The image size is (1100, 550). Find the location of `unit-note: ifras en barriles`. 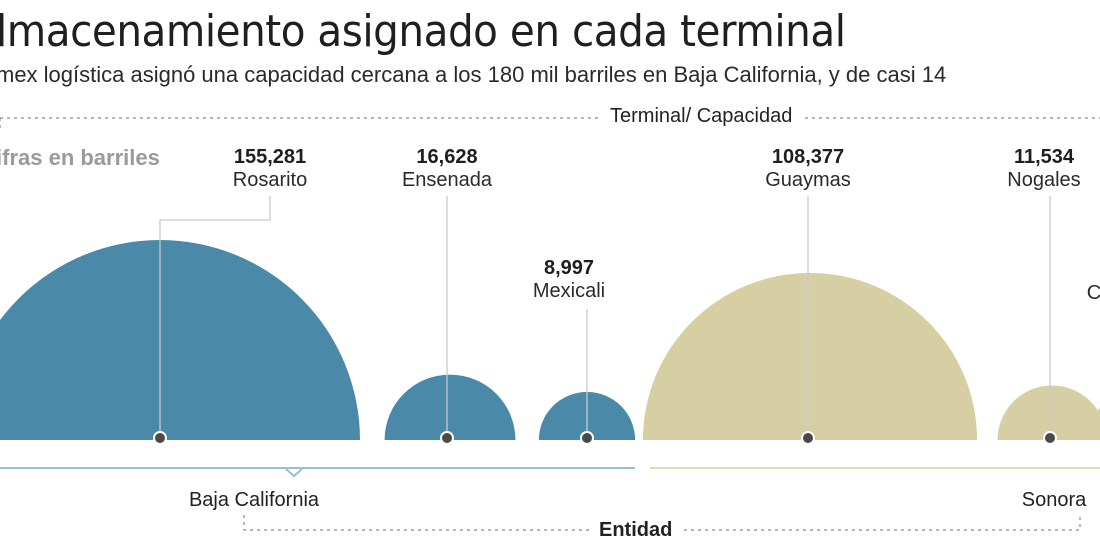

unit-note: ifras en barriles is located at coordinates (80, 157).